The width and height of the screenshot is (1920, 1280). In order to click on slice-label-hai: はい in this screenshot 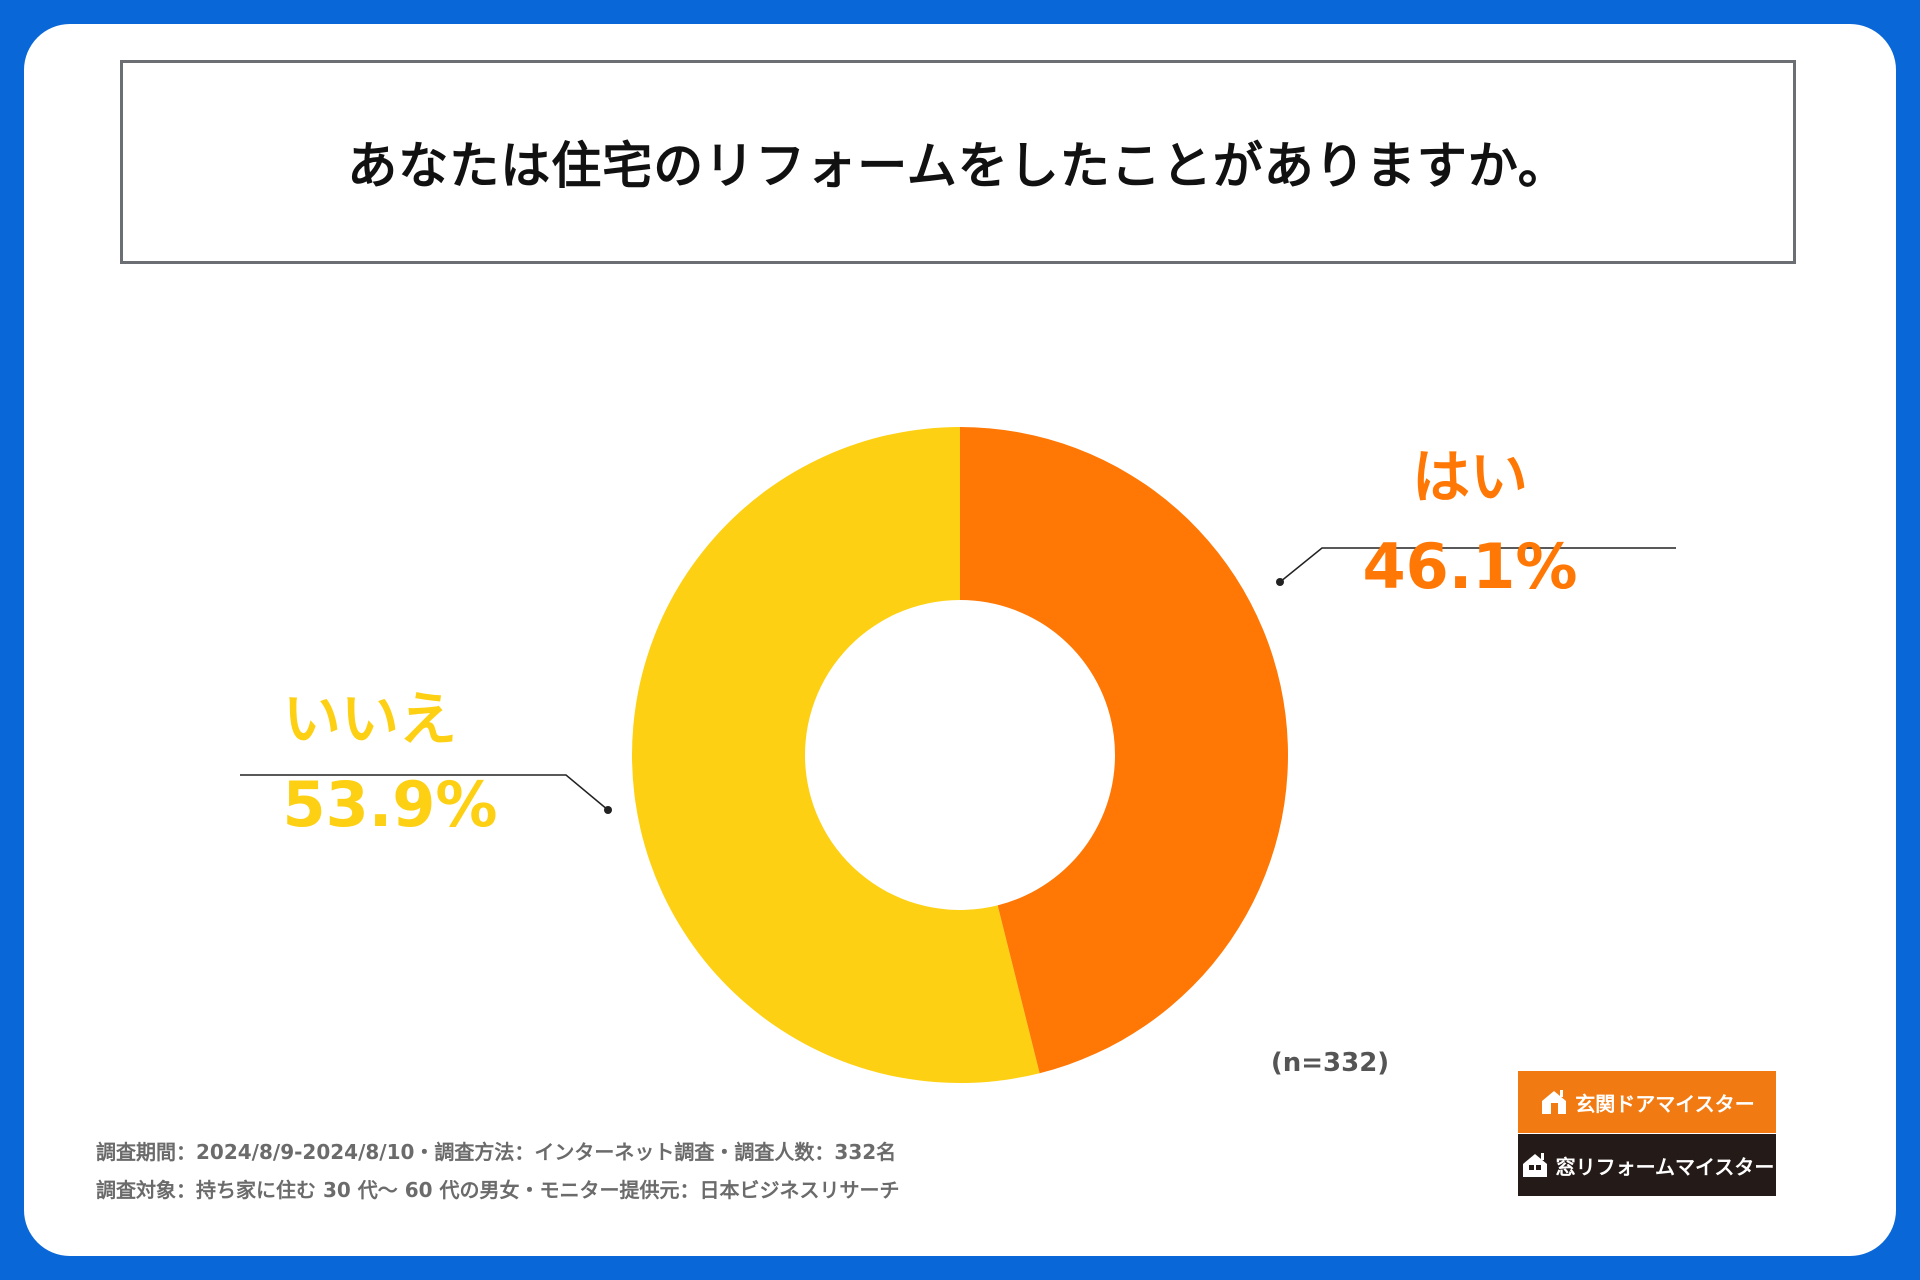, I will do `click(1469, 477)`.